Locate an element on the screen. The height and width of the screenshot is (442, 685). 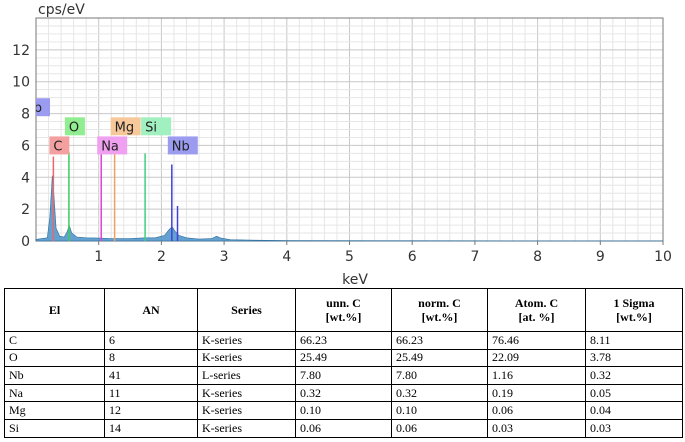
table-row: Na 11 K-series 0.32 0.32 0.19 0.05 is located at coordinates (343, 393).